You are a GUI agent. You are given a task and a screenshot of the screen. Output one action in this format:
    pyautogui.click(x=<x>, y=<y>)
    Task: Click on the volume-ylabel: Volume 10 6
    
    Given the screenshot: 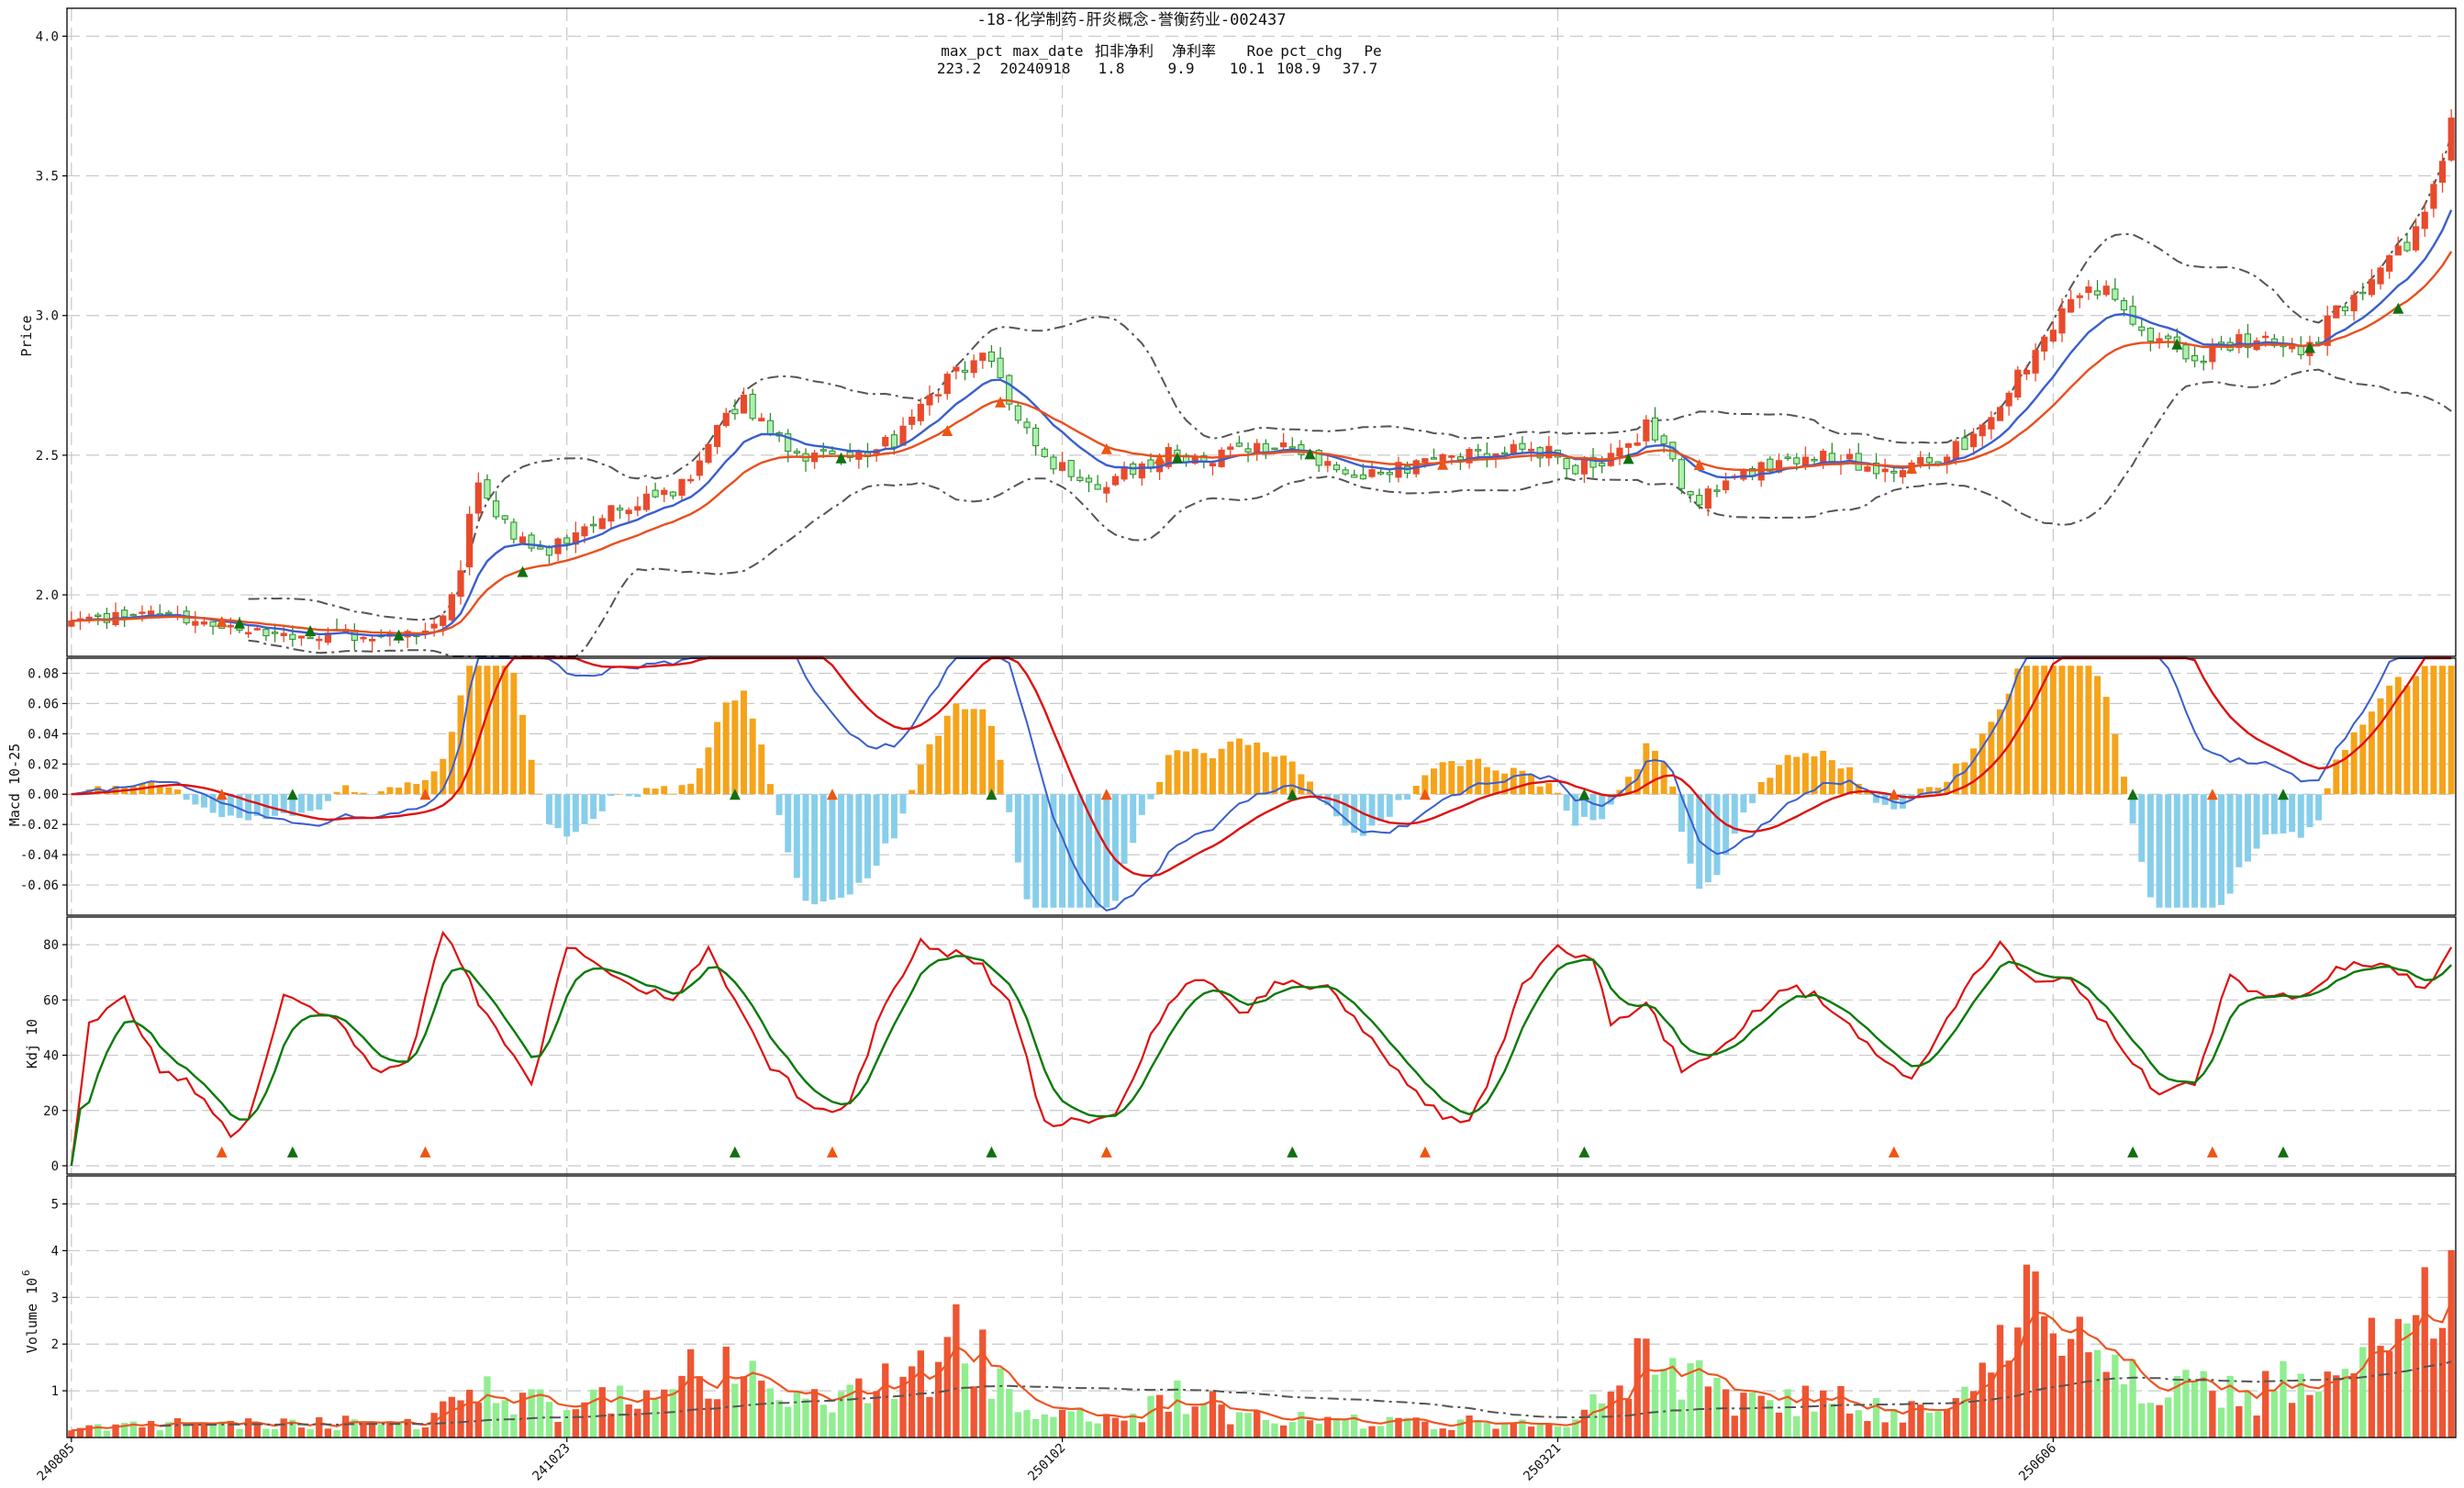 What is the action you would take?
    pyautogui.click(x=30, y=1311)
    